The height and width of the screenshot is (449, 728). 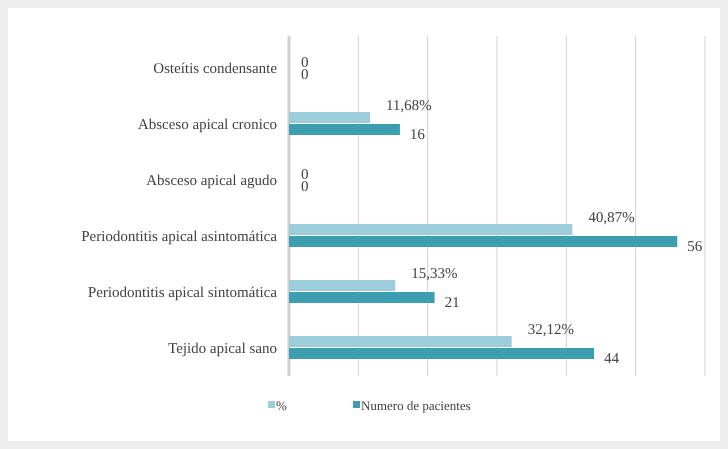 I want to click on data-label: 32,12%, so click(x=551, y=330).